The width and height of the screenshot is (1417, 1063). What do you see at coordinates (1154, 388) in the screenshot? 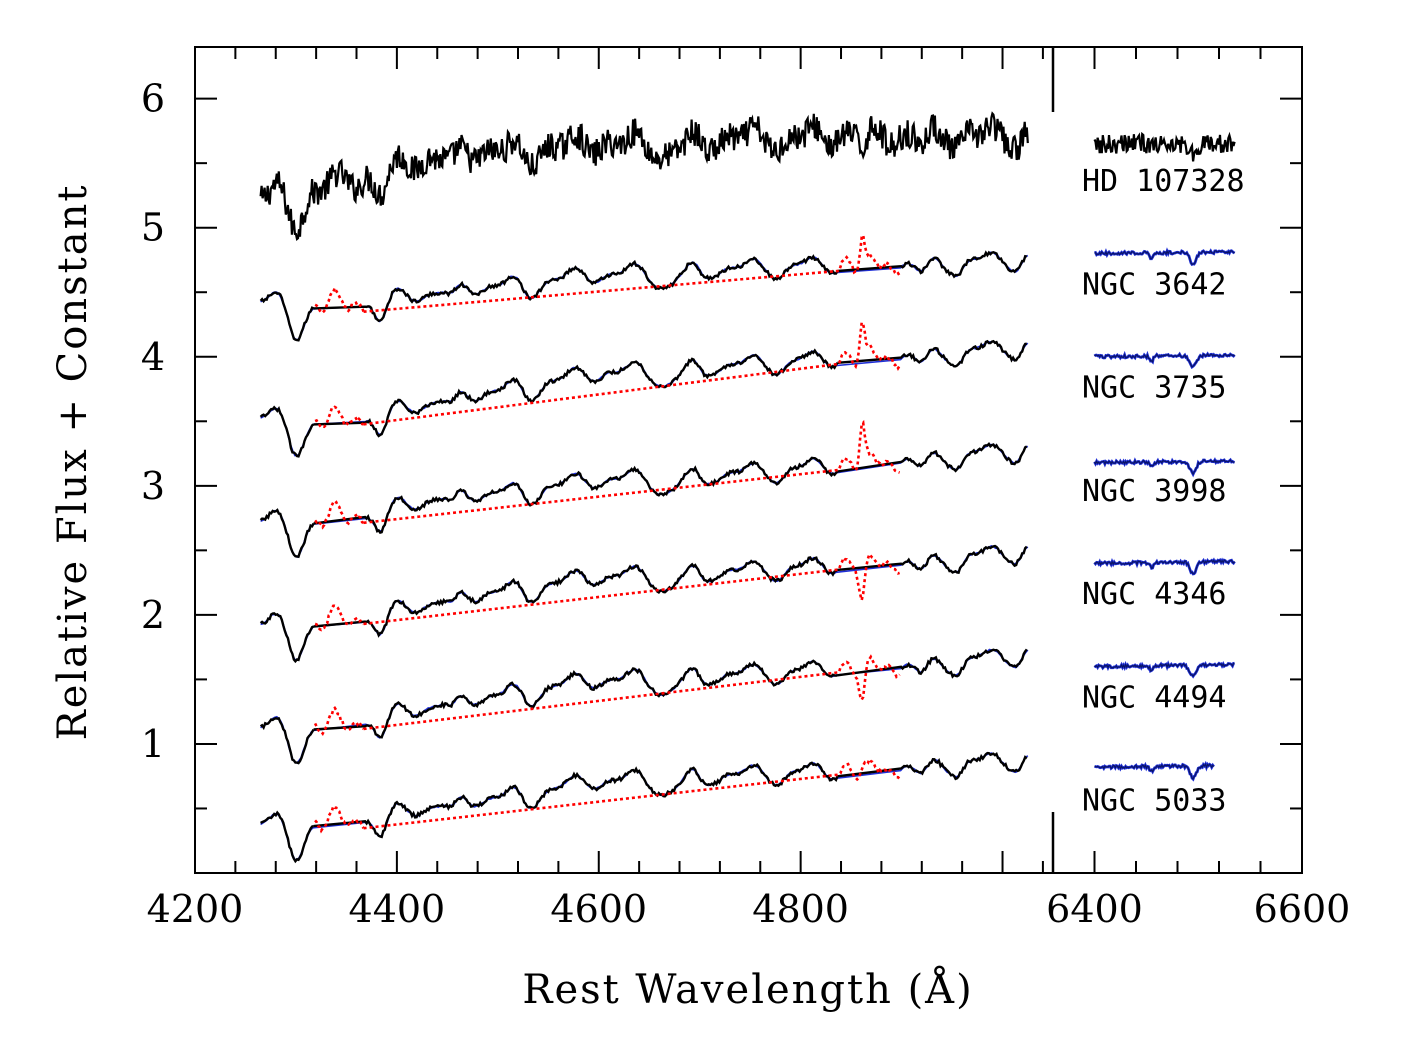
I see `series-label: NGC 3735` at bounding box center [1154, 388].